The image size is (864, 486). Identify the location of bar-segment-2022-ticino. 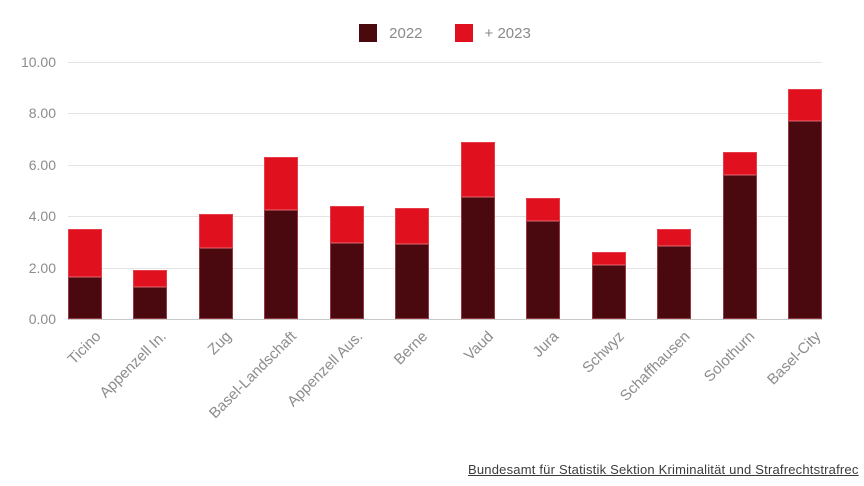
(85, 297).